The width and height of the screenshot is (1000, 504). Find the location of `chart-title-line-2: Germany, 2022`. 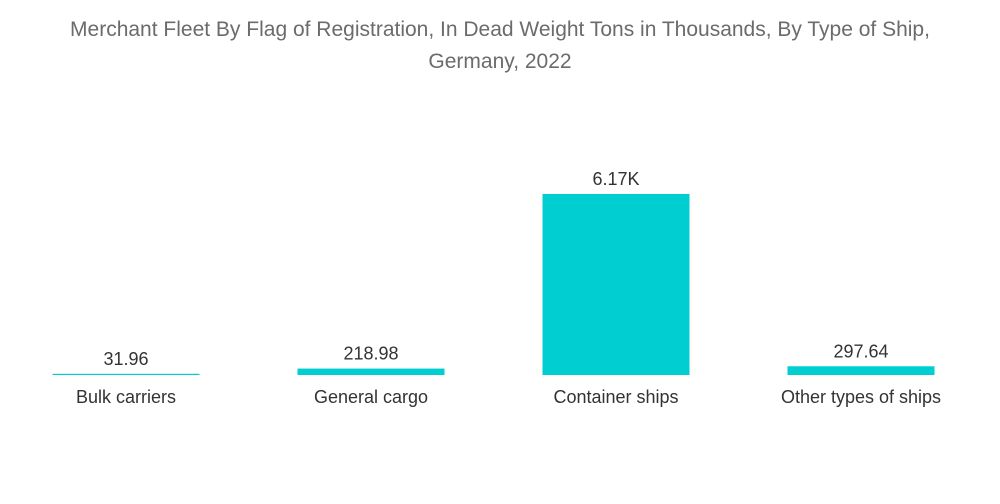

chart-title-line-2: Germany, 2022 is located at coordinates (500, 61).